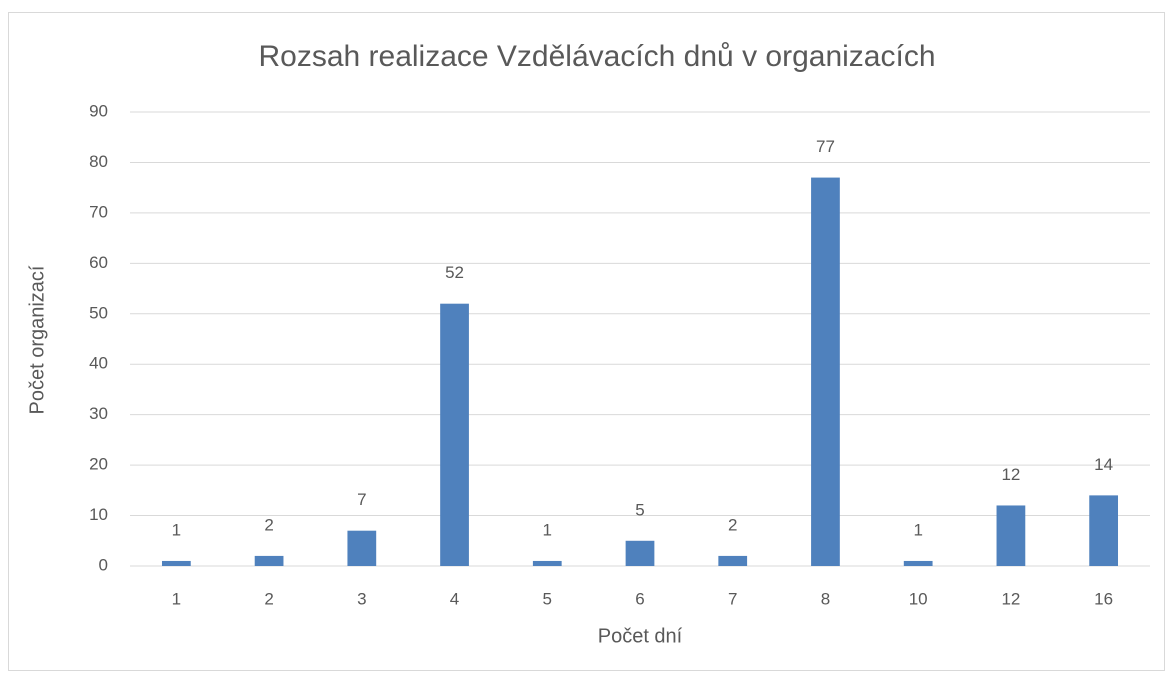  I want to click on x-tick-label: 4, so click(454, 598).